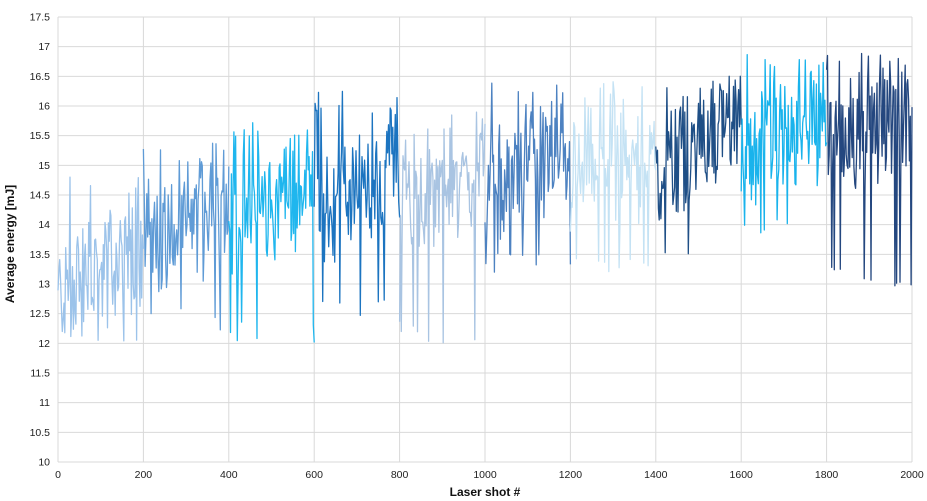 The image size is (927, 501). Describe the element at coordinates (44, 463) in the screenshot. I see `y-tick-label: 10` at that location.